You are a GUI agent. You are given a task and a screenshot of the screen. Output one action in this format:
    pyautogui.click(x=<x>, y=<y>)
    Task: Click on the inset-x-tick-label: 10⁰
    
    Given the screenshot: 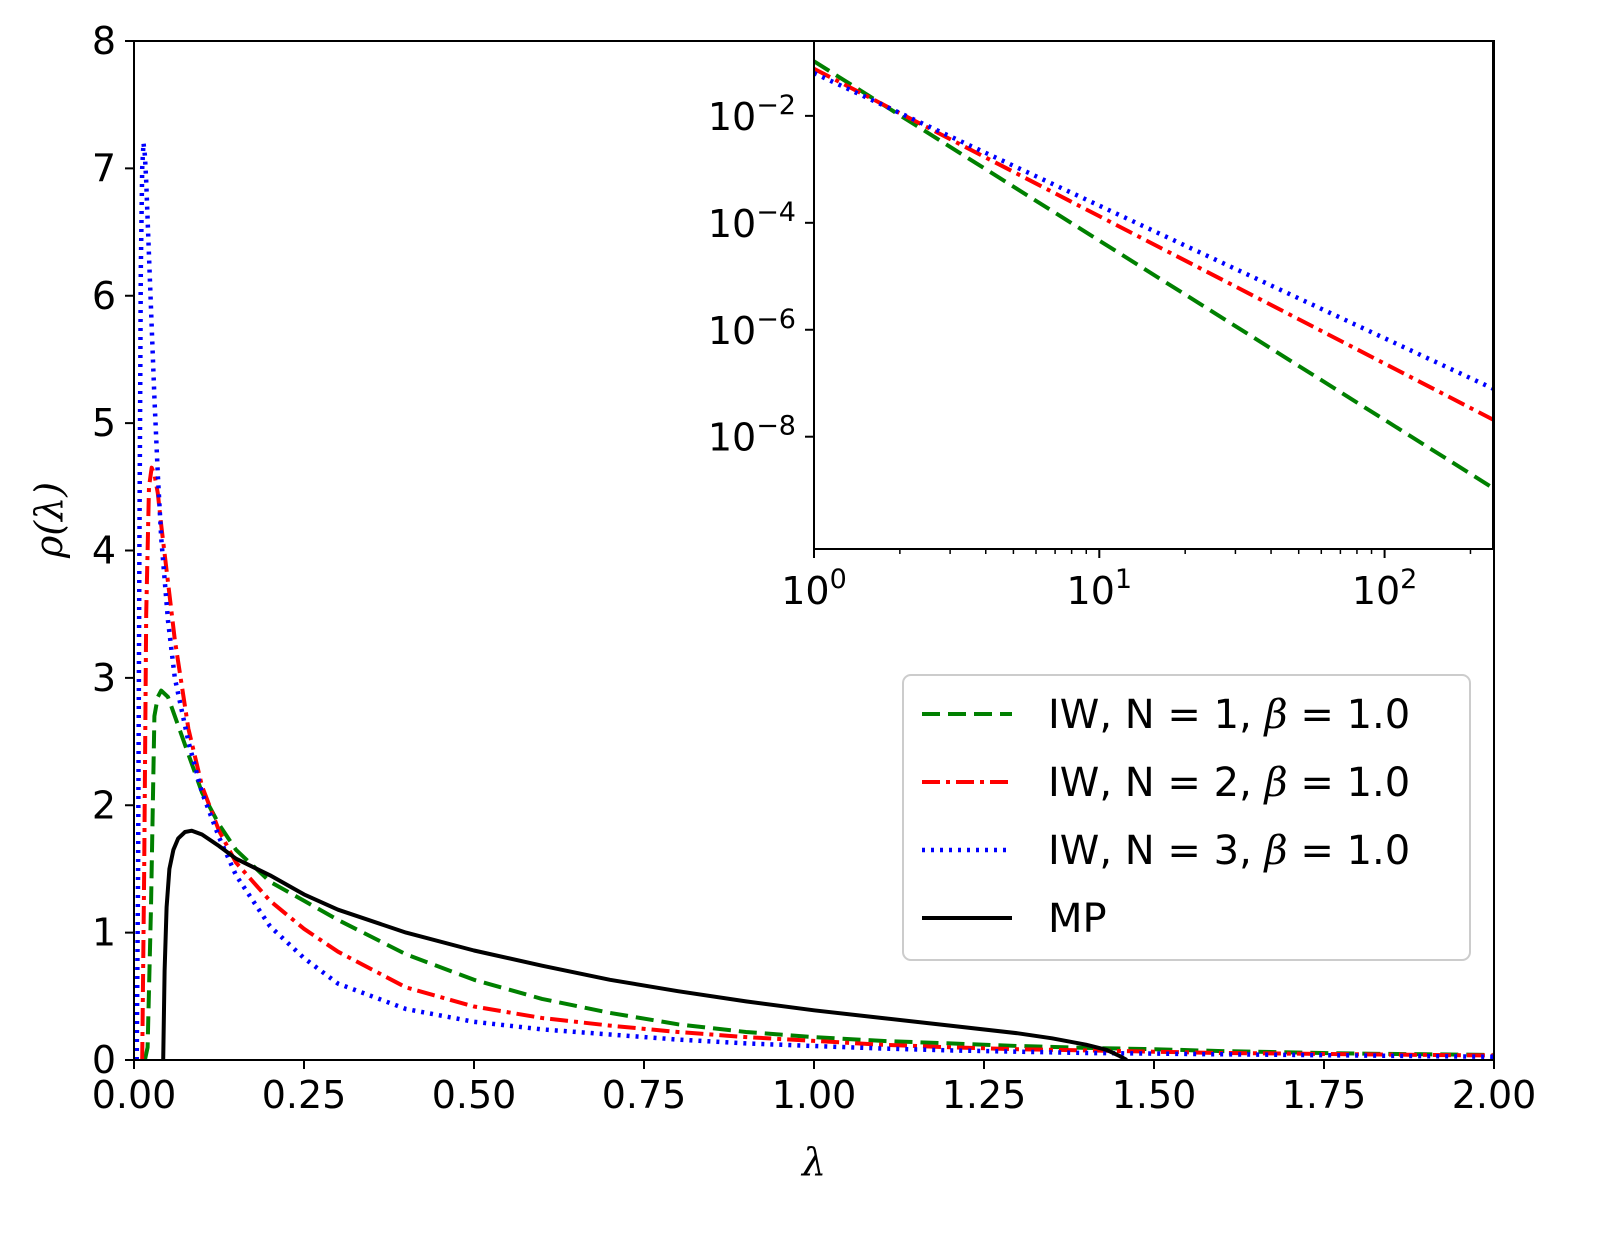 What is the action you would take?
    pyautogui.click(x=814, y=588)
    